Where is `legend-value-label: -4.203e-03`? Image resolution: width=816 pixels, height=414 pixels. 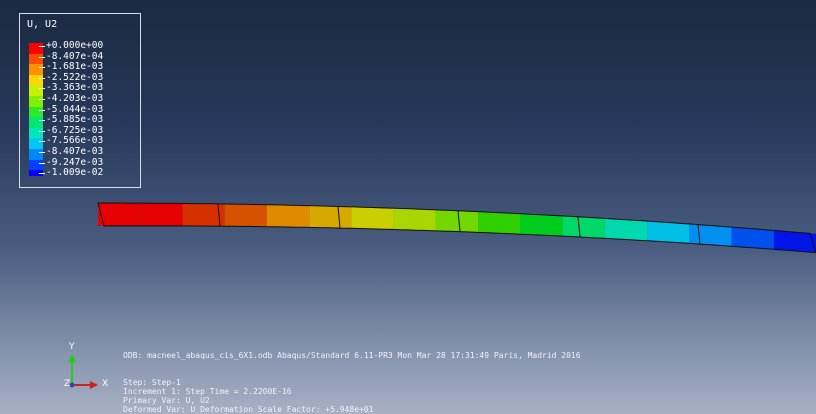 legend-value-label: -4.203e-03 is located at coordinates (71, 99).